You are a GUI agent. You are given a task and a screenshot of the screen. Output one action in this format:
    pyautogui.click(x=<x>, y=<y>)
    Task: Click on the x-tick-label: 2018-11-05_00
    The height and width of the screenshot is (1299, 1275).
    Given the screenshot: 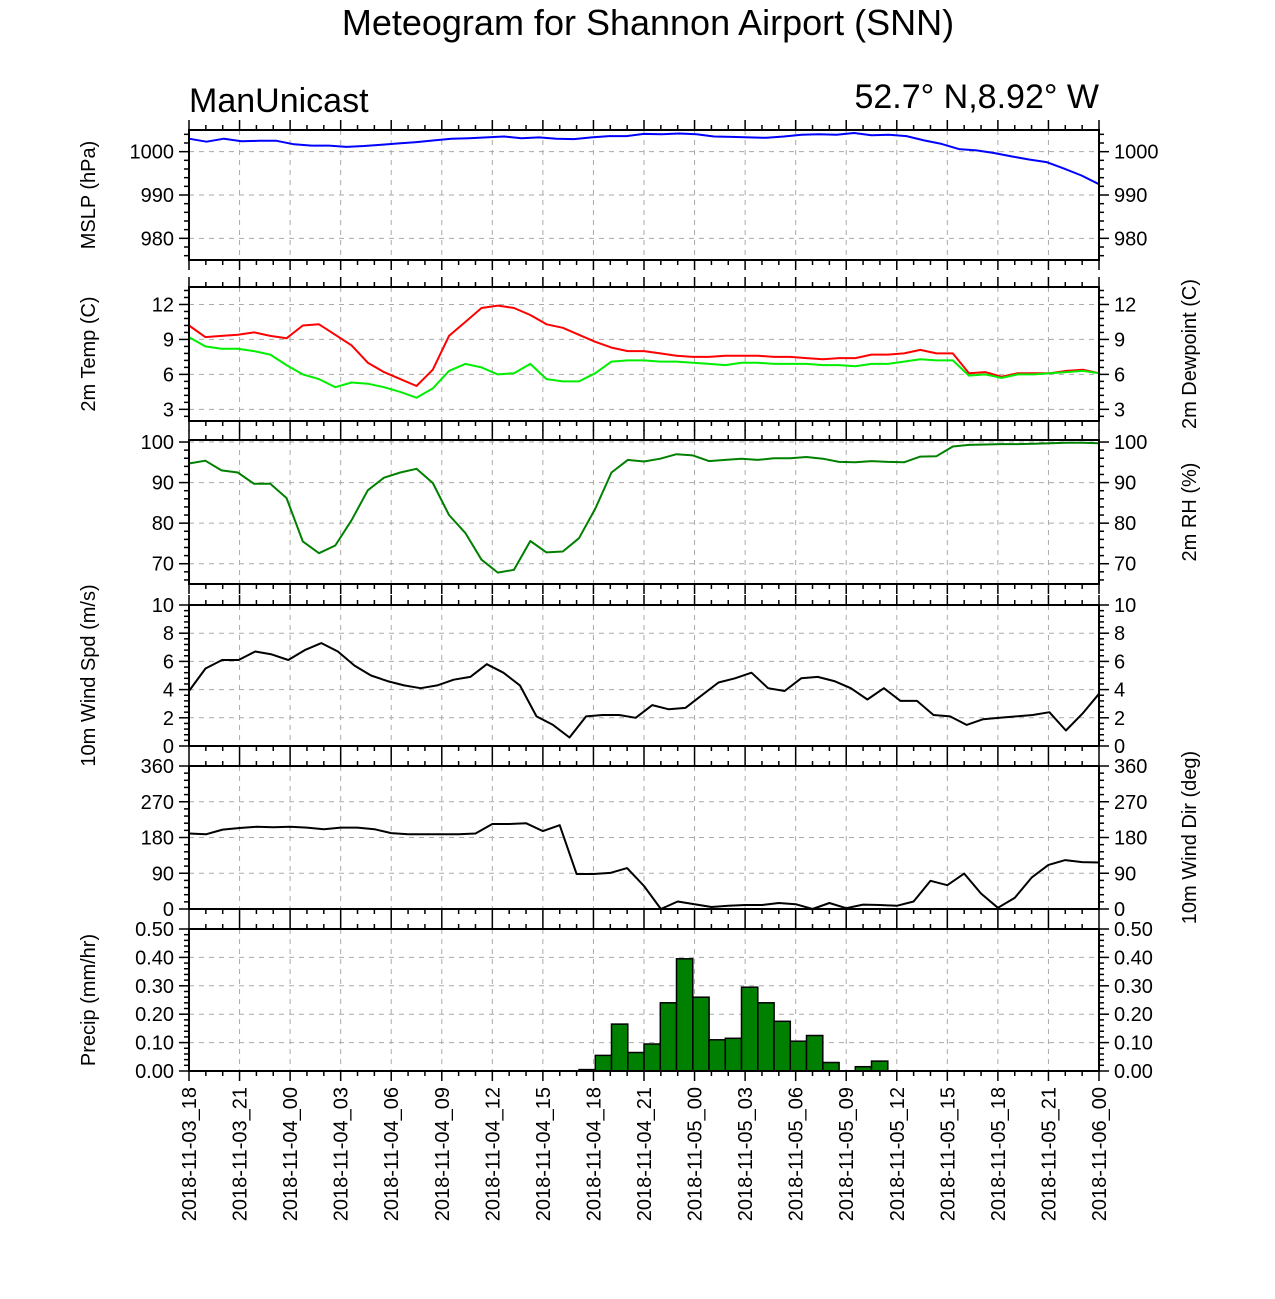 What is the action you would take?
    pyautogui.click(x=696, y=1154)
    